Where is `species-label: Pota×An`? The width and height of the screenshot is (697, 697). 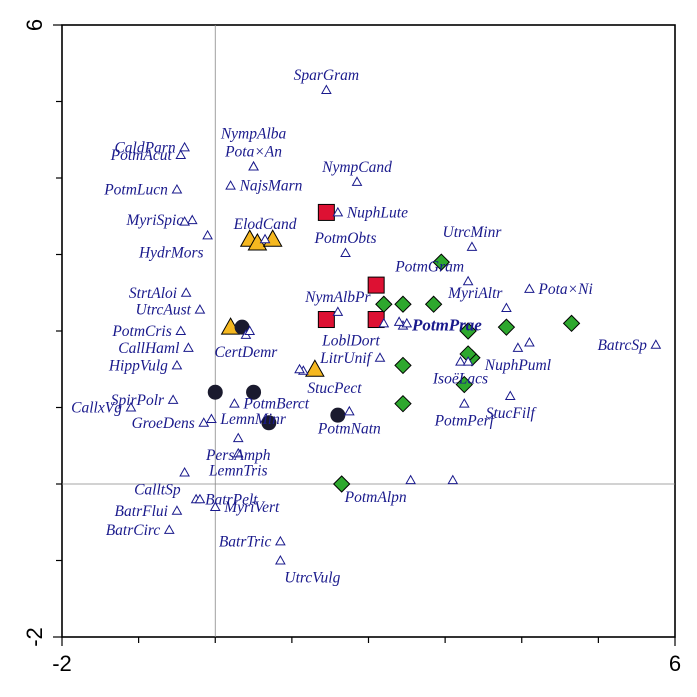
species-label: Pota×An is located at coordinates (253, 152).